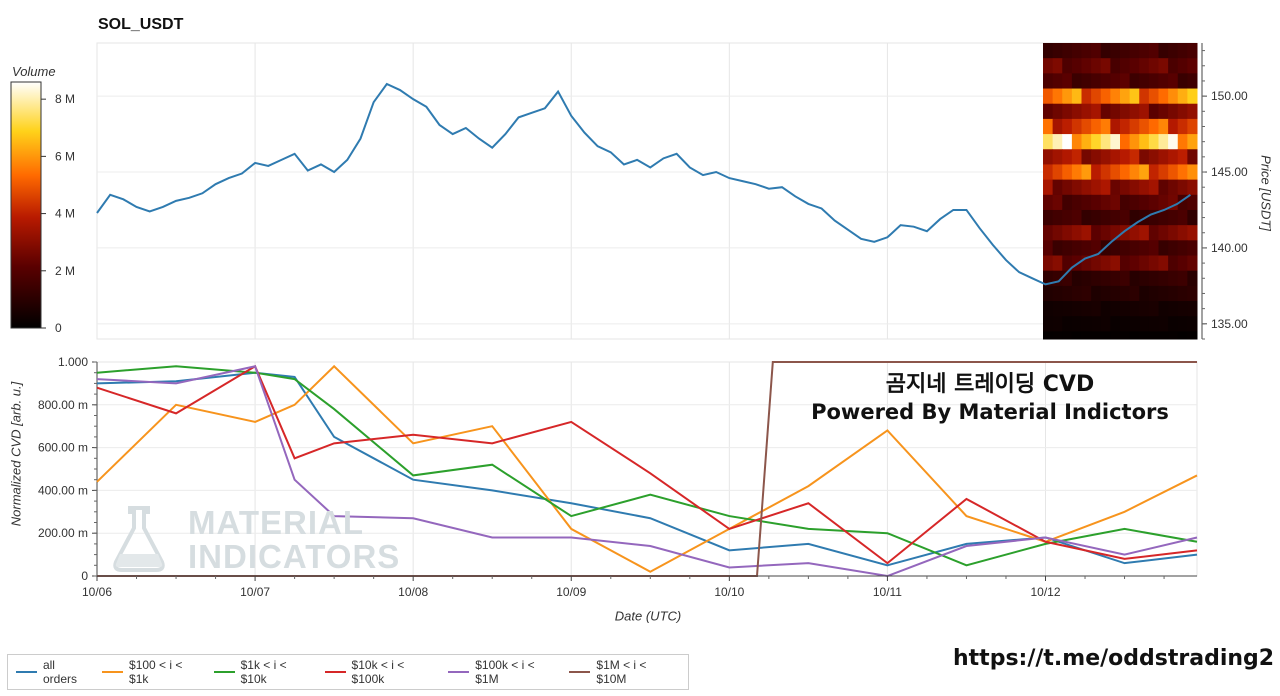 The height and width of the screenshot is (696, 1280). Describe the element at coordinates (152, 672) in the screenshot. I see `legend-item: $100 < i < $1k` at that location.